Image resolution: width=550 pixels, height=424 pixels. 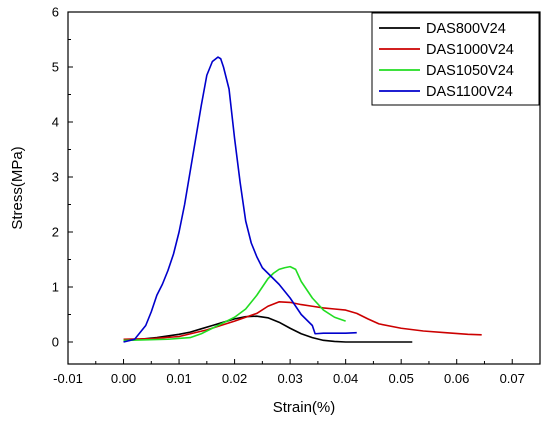 I want to click on y-tick-label: 2, so click(x=55, y=232).